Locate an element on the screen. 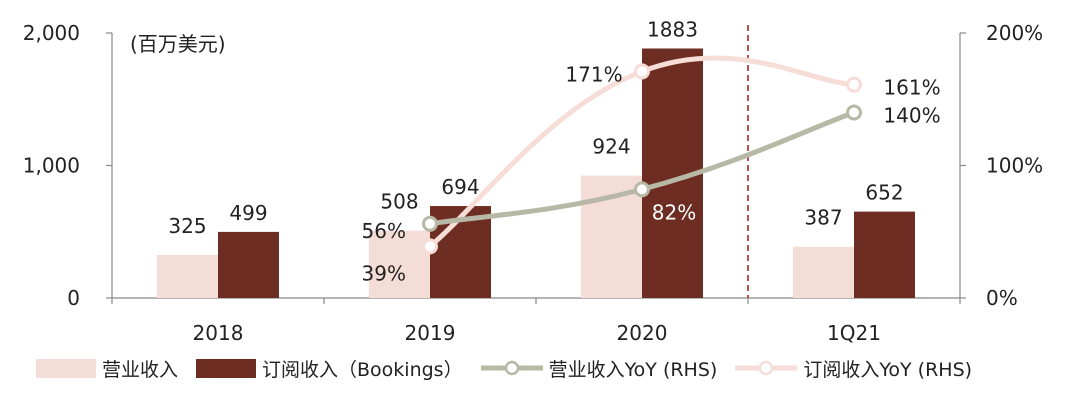  x-tick-label: 2020 is located at coordinates (642, 333).